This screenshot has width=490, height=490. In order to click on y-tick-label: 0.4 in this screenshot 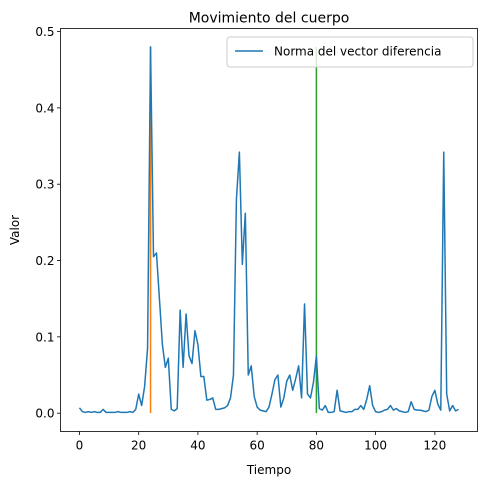, I will do `click(44, 108)`.